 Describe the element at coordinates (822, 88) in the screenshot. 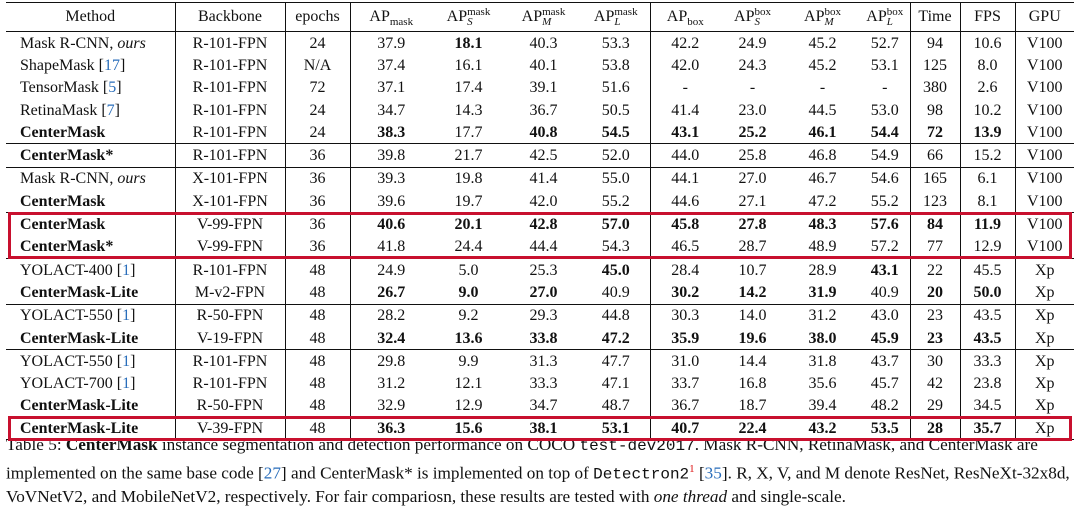

I see `table-cell: -` at that location.